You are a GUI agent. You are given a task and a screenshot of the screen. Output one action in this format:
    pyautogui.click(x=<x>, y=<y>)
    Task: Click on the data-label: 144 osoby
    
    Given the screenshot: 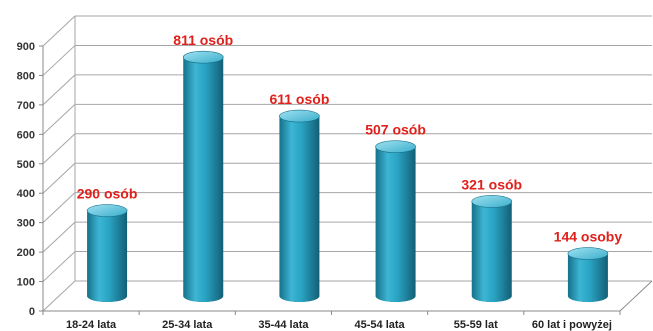 What is the action you would take?
    pyautogui.click(x=588, y=237)
    